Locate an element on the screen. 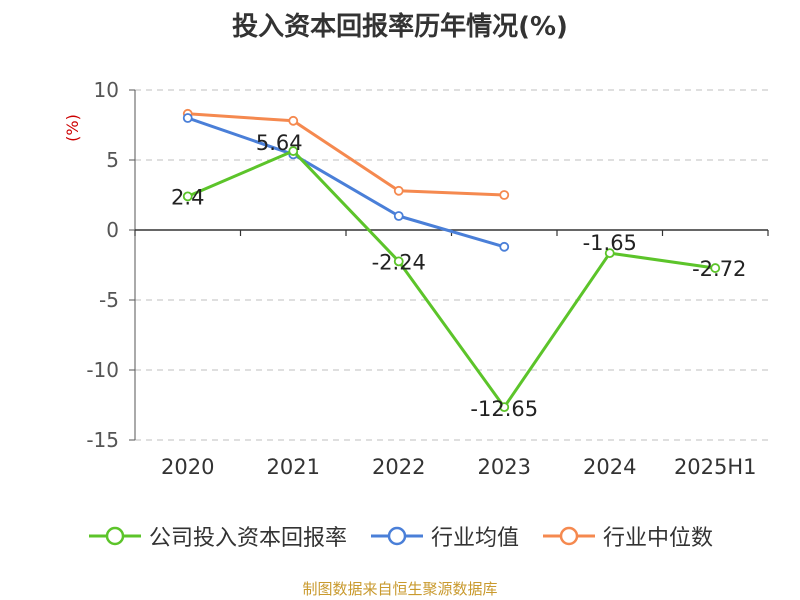 The width and height of the screenshot is (800, 600). x-tick-label: 2021 is located at coordinates (293, 467).